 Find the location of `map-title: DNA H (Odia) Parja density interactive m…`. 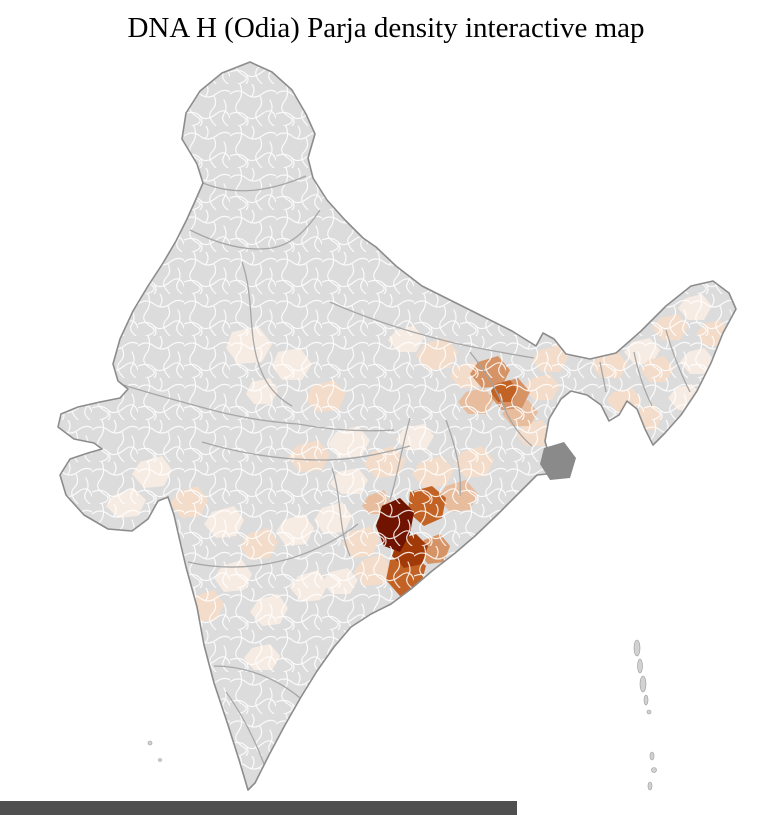

map-title: DNA H (Odia) Parja density interactive m… is located at coordinates (386, 28).